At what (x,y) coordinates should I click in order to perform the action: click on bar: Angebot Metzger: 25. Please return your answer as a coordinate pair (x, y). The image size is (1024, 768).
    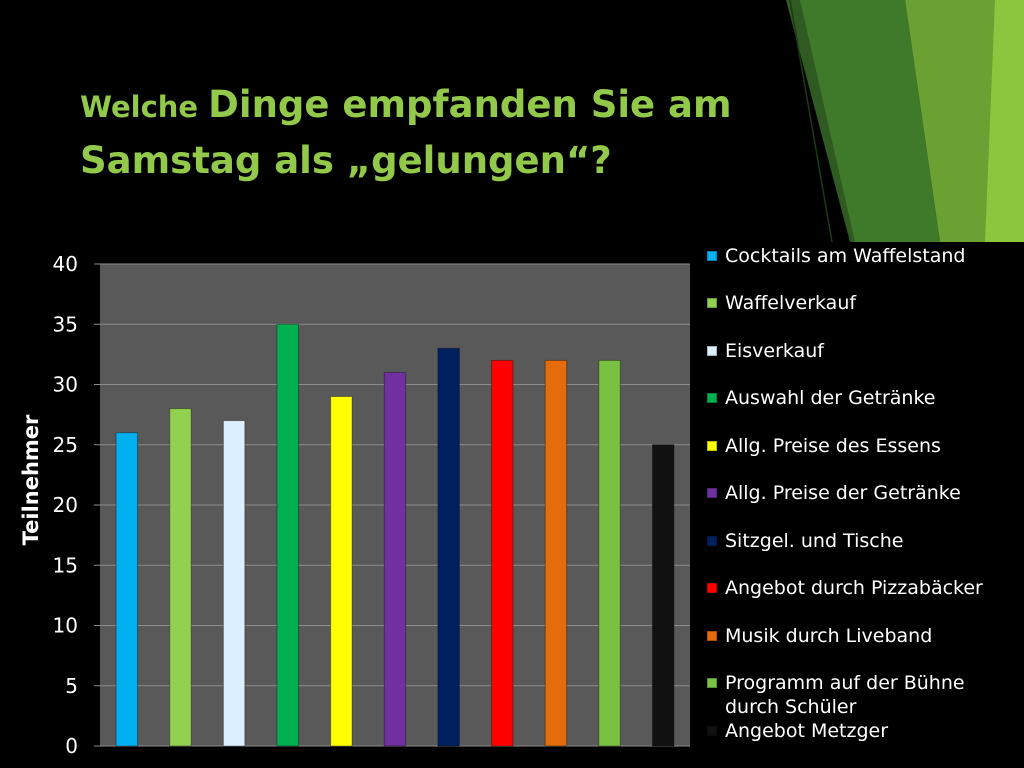
    Looking at the image, I should click on (663, 595).